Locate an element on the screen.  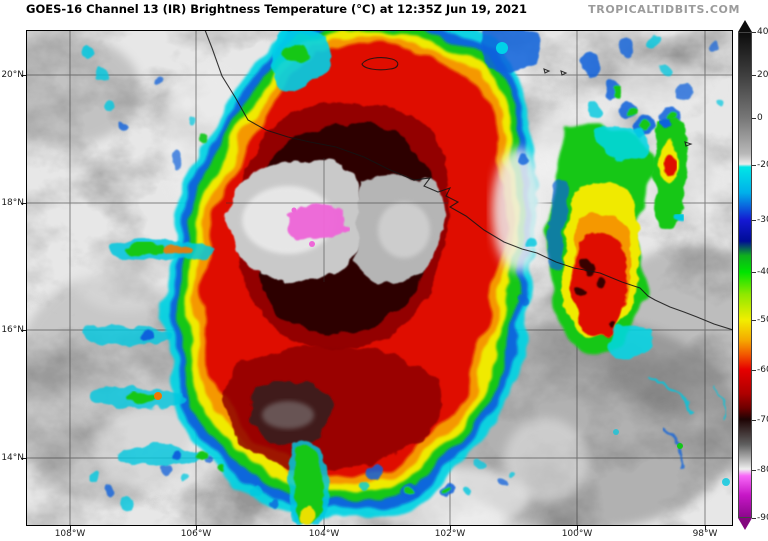
lon-label-104w: 104°W is located at coordinates (324, 534).